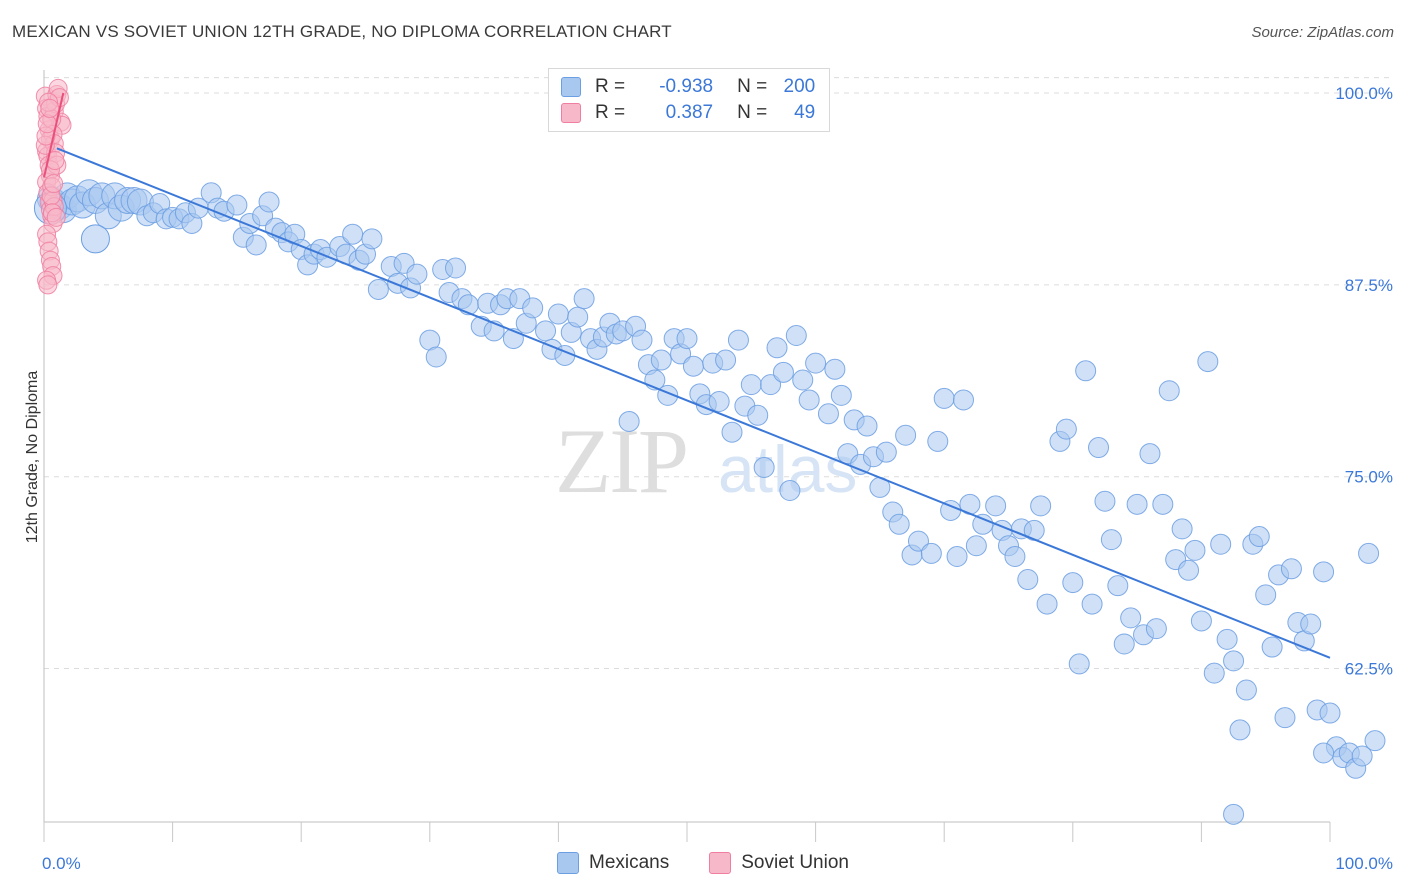 The width and height of the screenshot is (1406, 892). Describe the element at coordinates (703, 863) in the screenshot. I see `series-legend: Mexicans Soviet Union` at that location.